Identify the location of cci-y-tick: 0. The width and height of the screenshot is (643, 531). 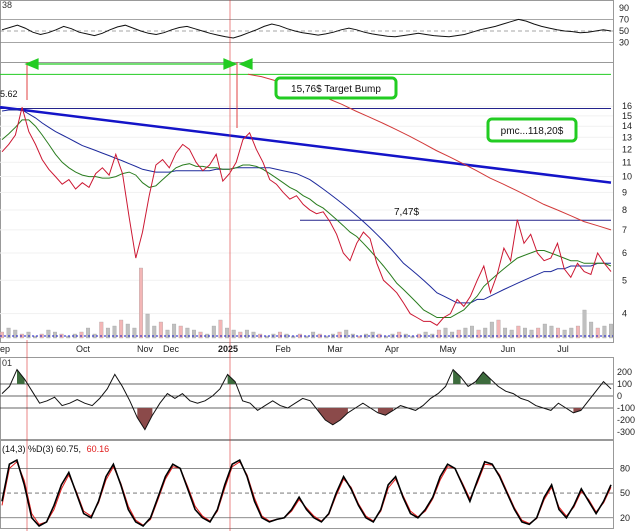
(619, 396).